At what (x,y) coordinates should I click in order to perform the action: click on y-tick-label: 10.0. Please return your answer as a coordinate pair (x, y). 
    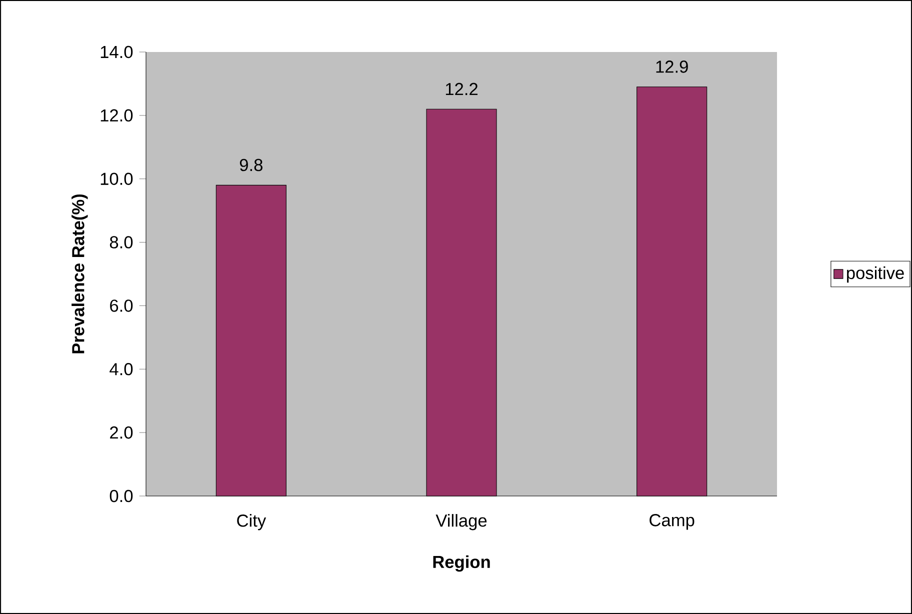
    Looking at the image, I should click on (116, 178).